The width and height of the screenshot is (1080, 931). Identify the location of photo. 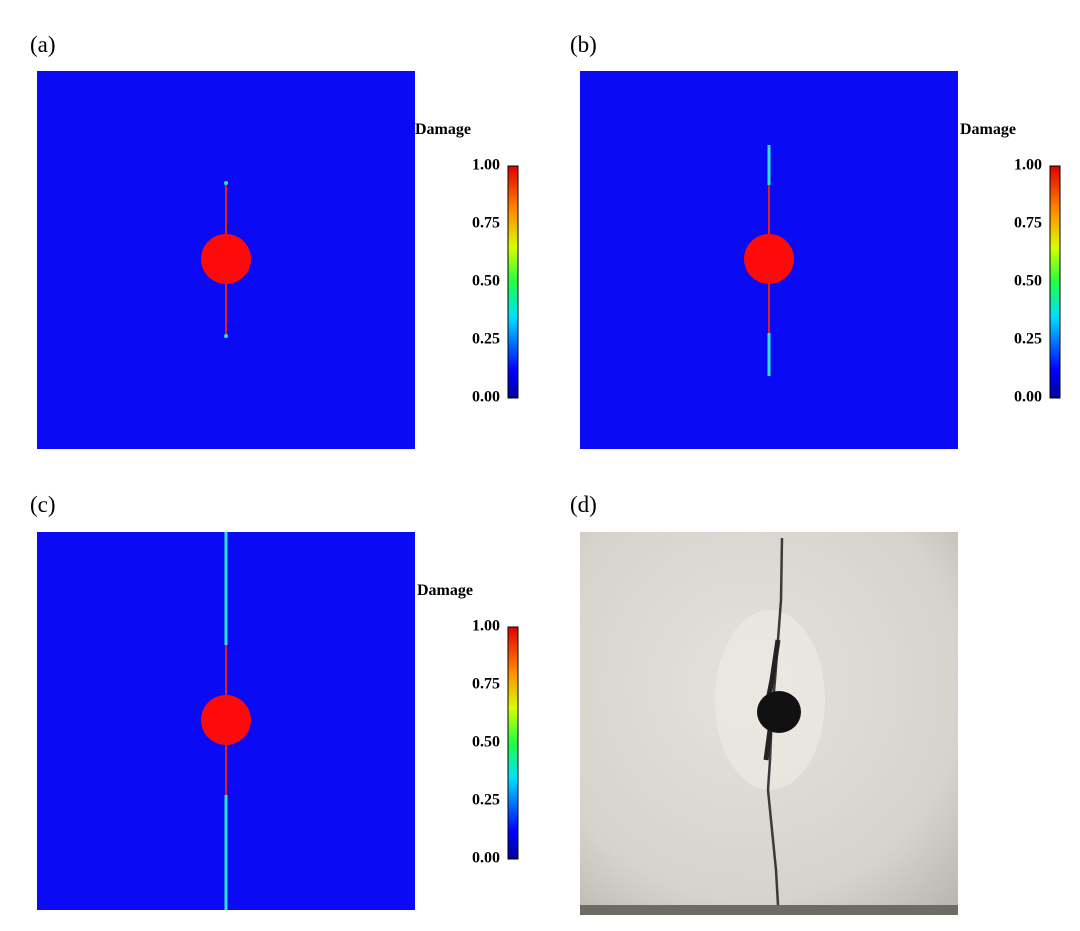
(769, 723).